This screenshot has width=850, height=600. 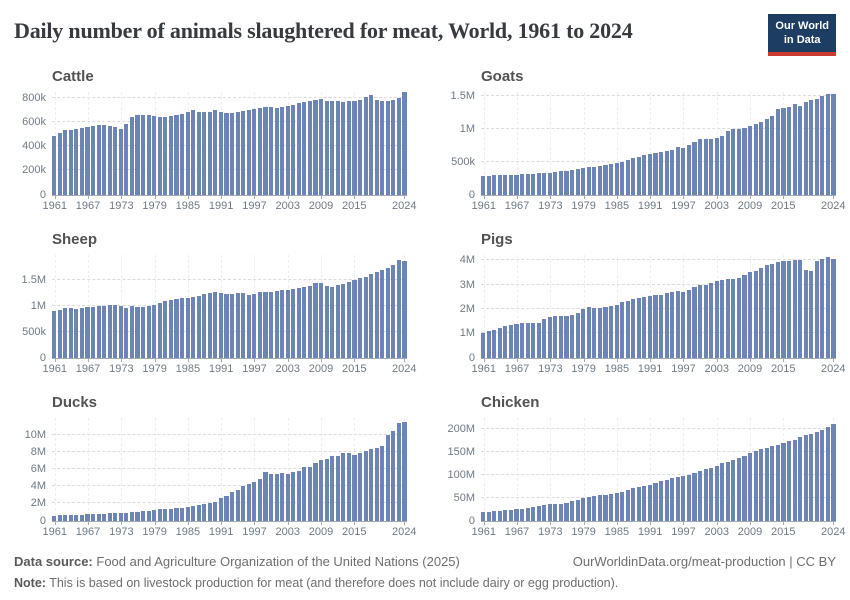 I want to click on bar-goats-1979, so click(x=583, y=181).